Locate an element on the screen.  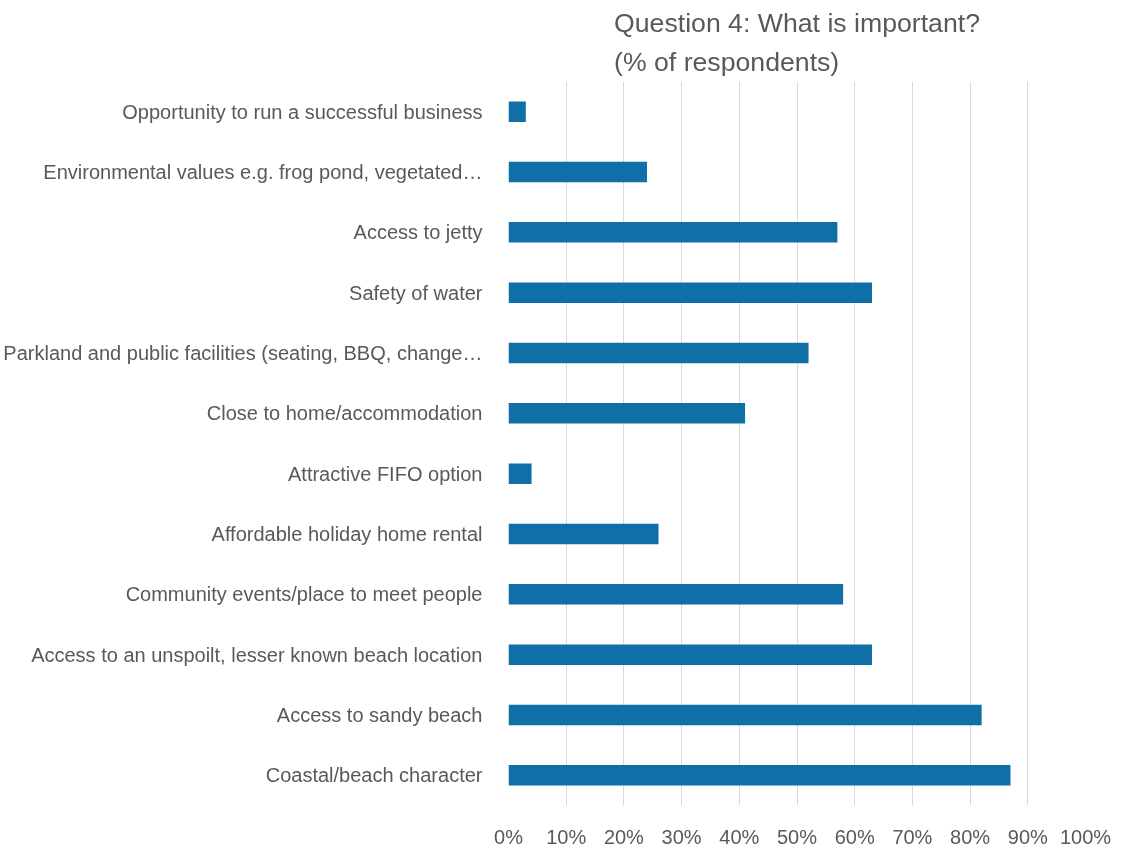
y-tick-label: Attractive FIFO option is located at coordinates (385, 473).